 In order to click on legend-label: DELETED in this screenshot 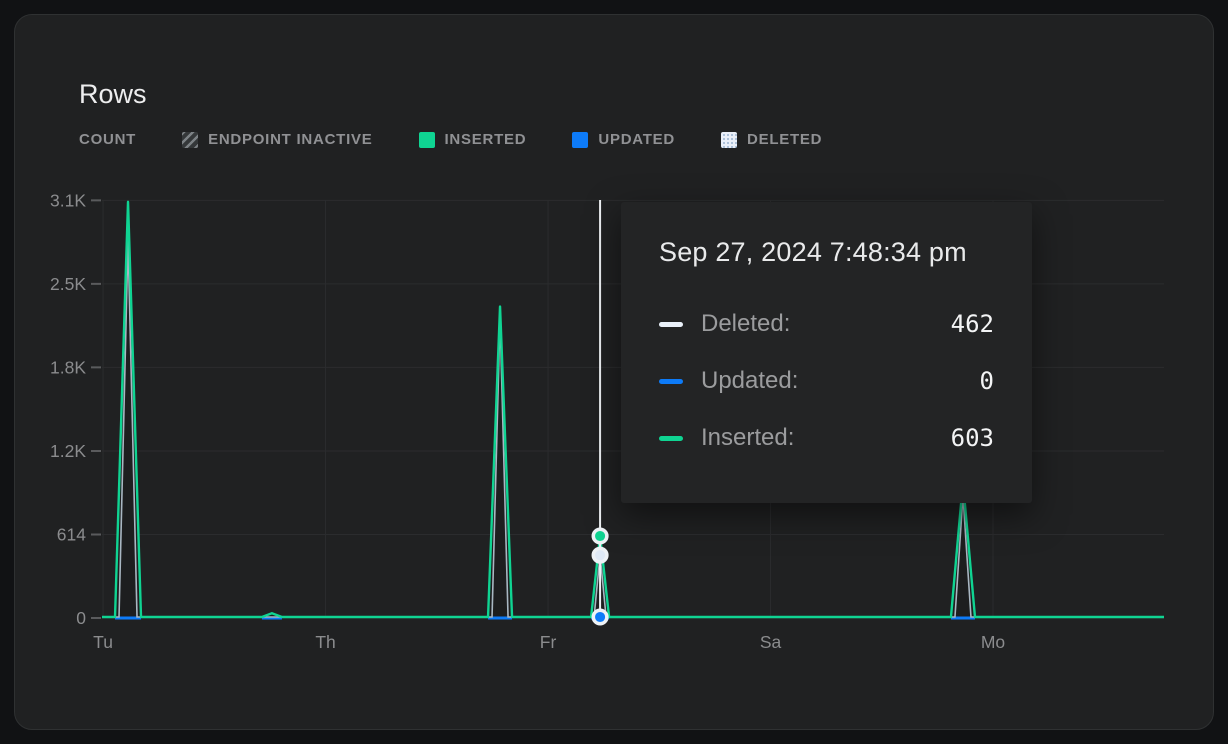, I will do `click(785, 139)`.